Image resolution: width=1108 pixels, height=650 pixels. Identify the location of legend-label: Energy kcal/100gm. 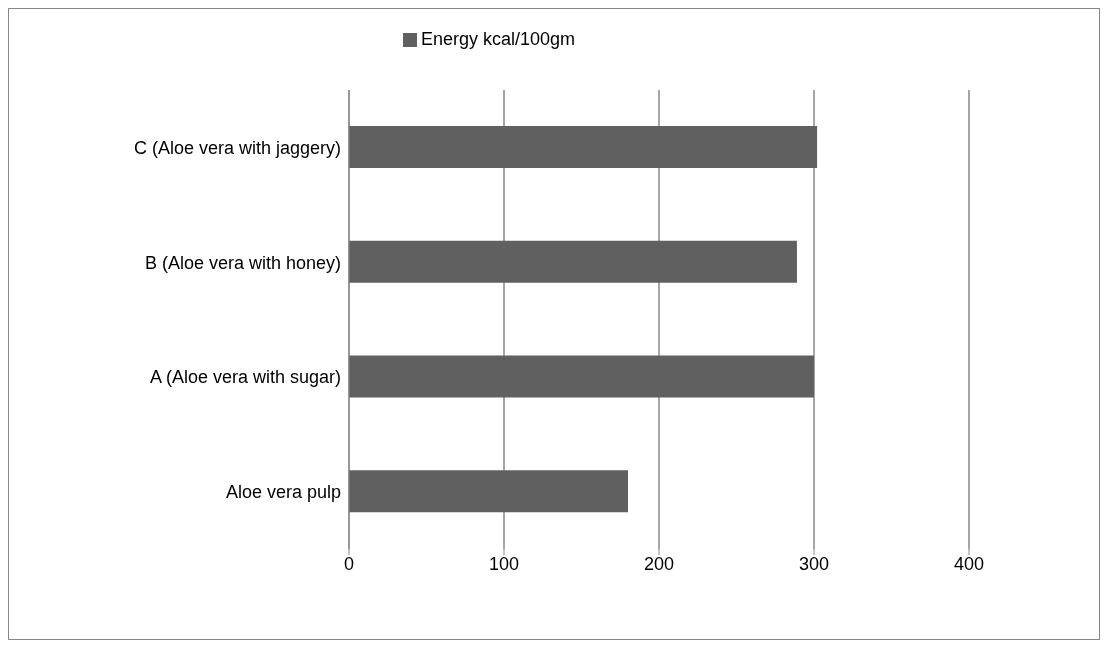
(498, 39).